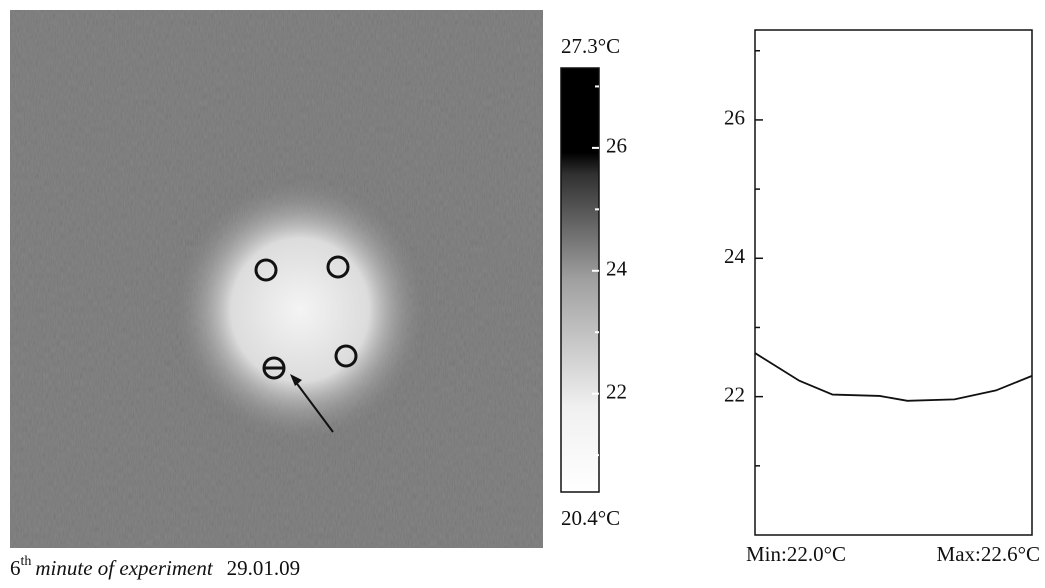  Describe the element at coordinates (988, 554) in the screenshot. I see `max-label: Max:22.6°C` at that location.